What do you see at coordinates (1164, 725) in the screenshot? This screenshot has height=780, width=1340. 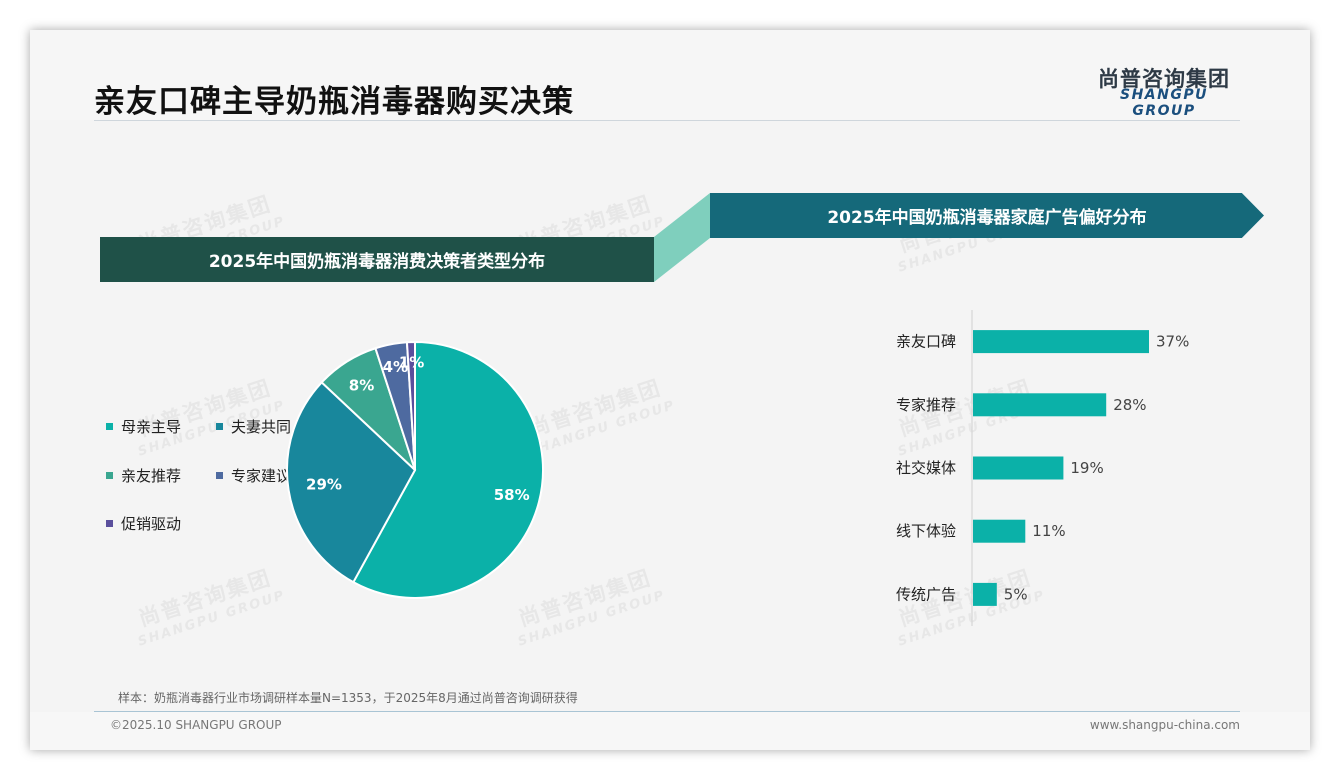 I see `website-text: www.shangpu-china.com` at bounding box center [1164, 725].